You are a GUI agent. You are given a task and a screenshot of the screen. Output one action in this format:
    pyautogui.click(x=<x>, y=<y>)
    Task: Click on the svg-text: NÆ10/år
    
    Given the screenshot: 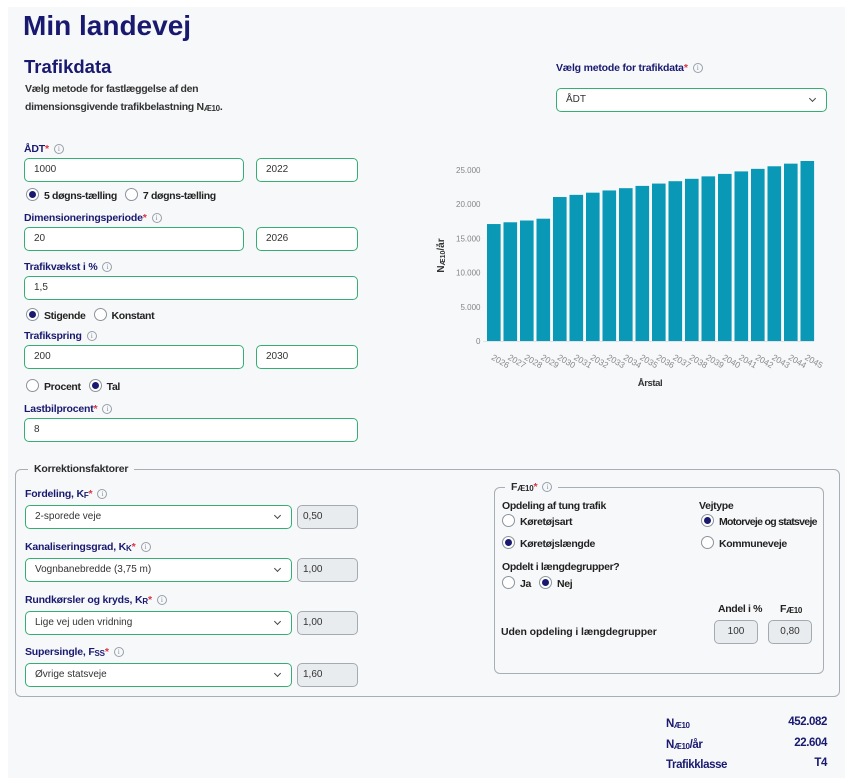 What is the action you would take?
    pyautogui.click(x=441, y=255)
    